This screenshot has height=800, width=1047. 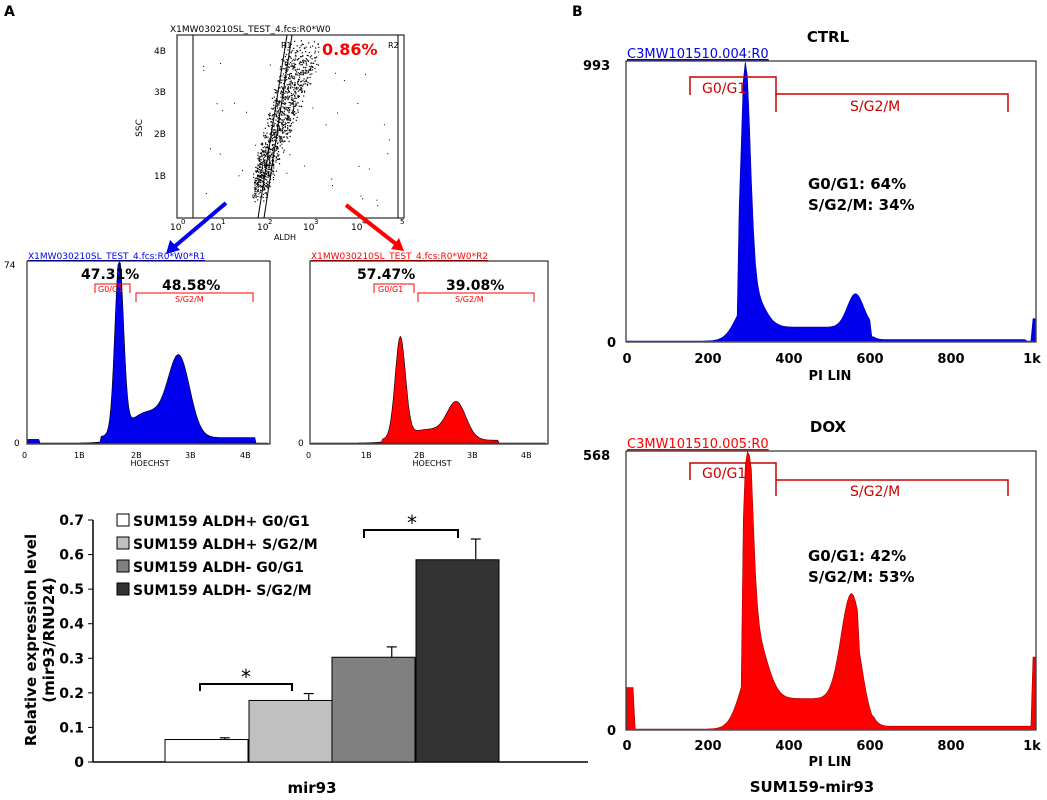 I want to click on scatter-xtick-exp-5: 5, so click(x=402, y=222).